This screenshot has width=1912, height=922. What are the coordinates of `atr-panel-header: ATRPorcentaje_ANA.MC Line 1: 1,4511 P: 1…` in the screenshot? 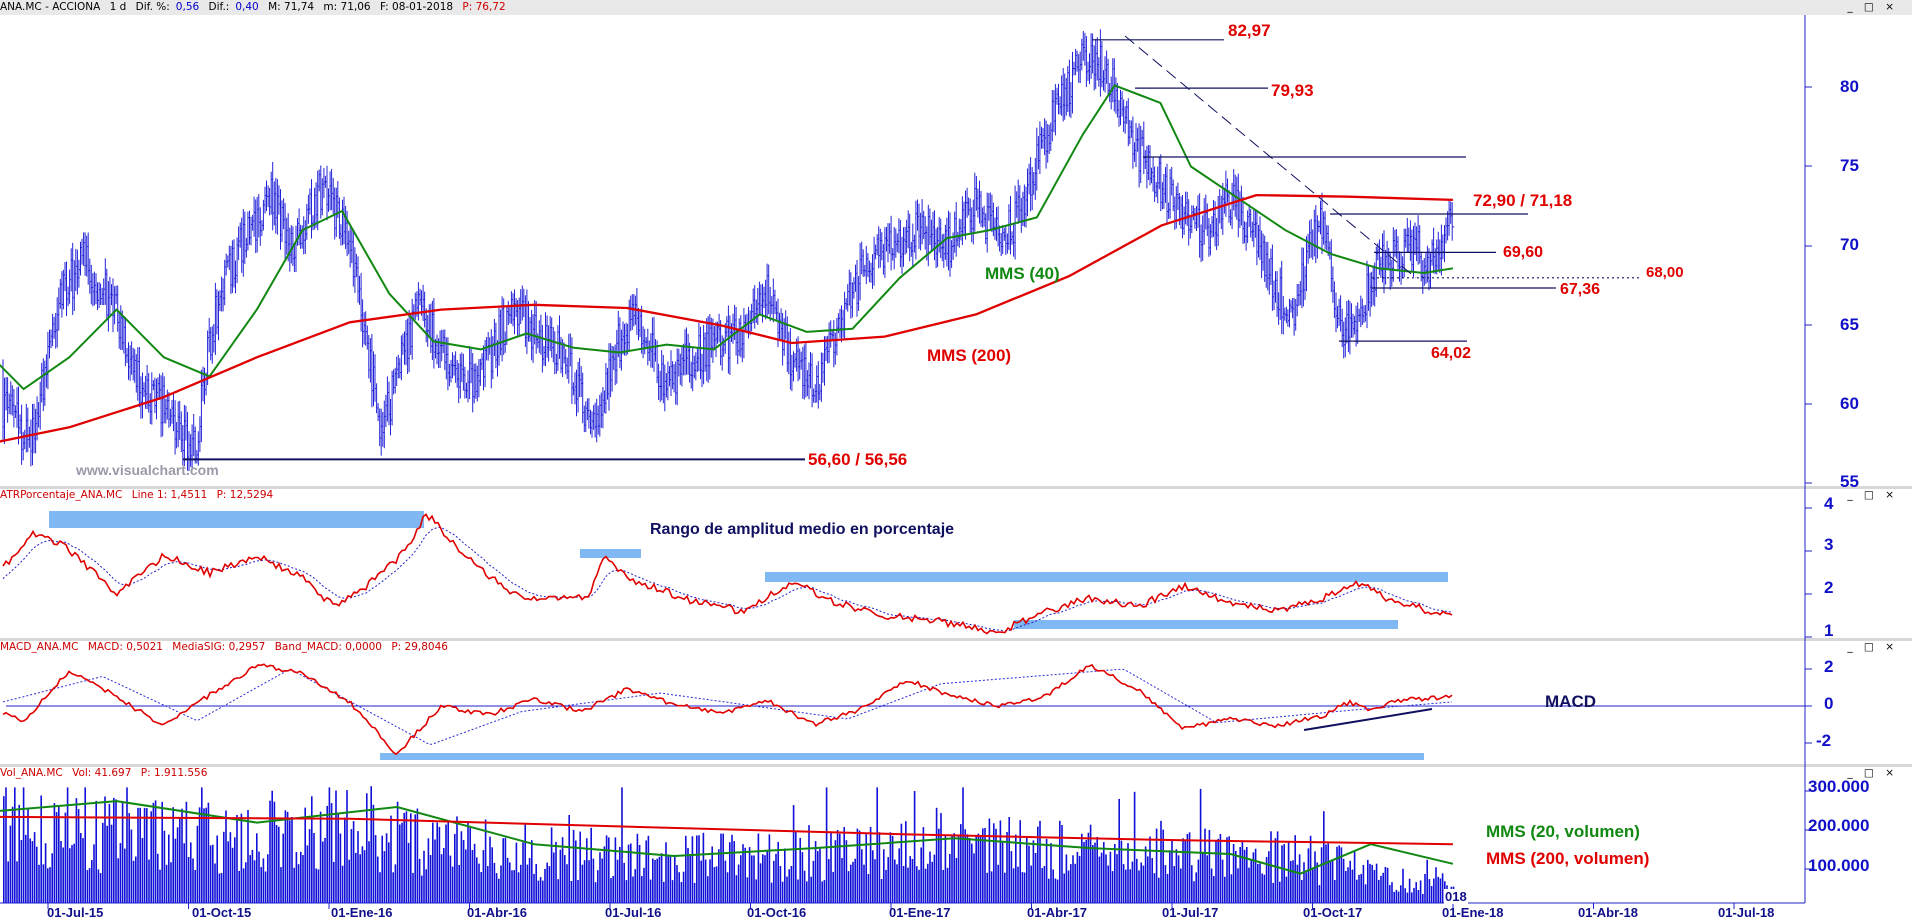 It's located at (956, 495).